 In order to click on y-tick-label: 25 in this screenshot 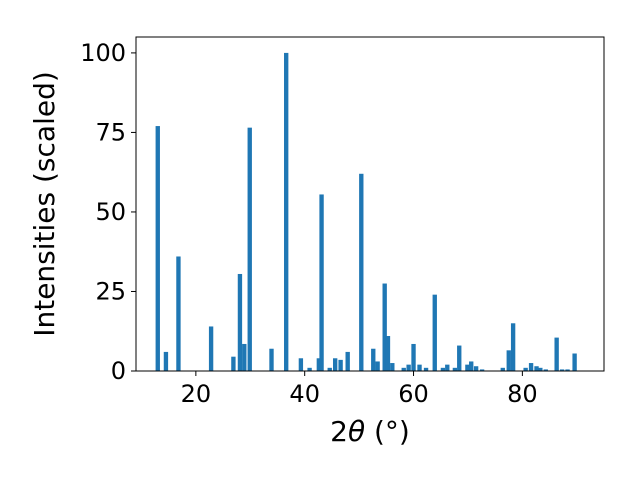, I will do `click(110, 291)`.